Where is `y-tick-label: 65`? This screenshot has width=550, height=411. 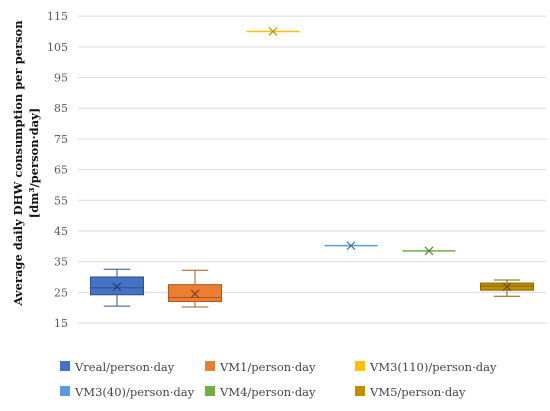 y-tick-label: 65 is located at coordinates (61, 170).